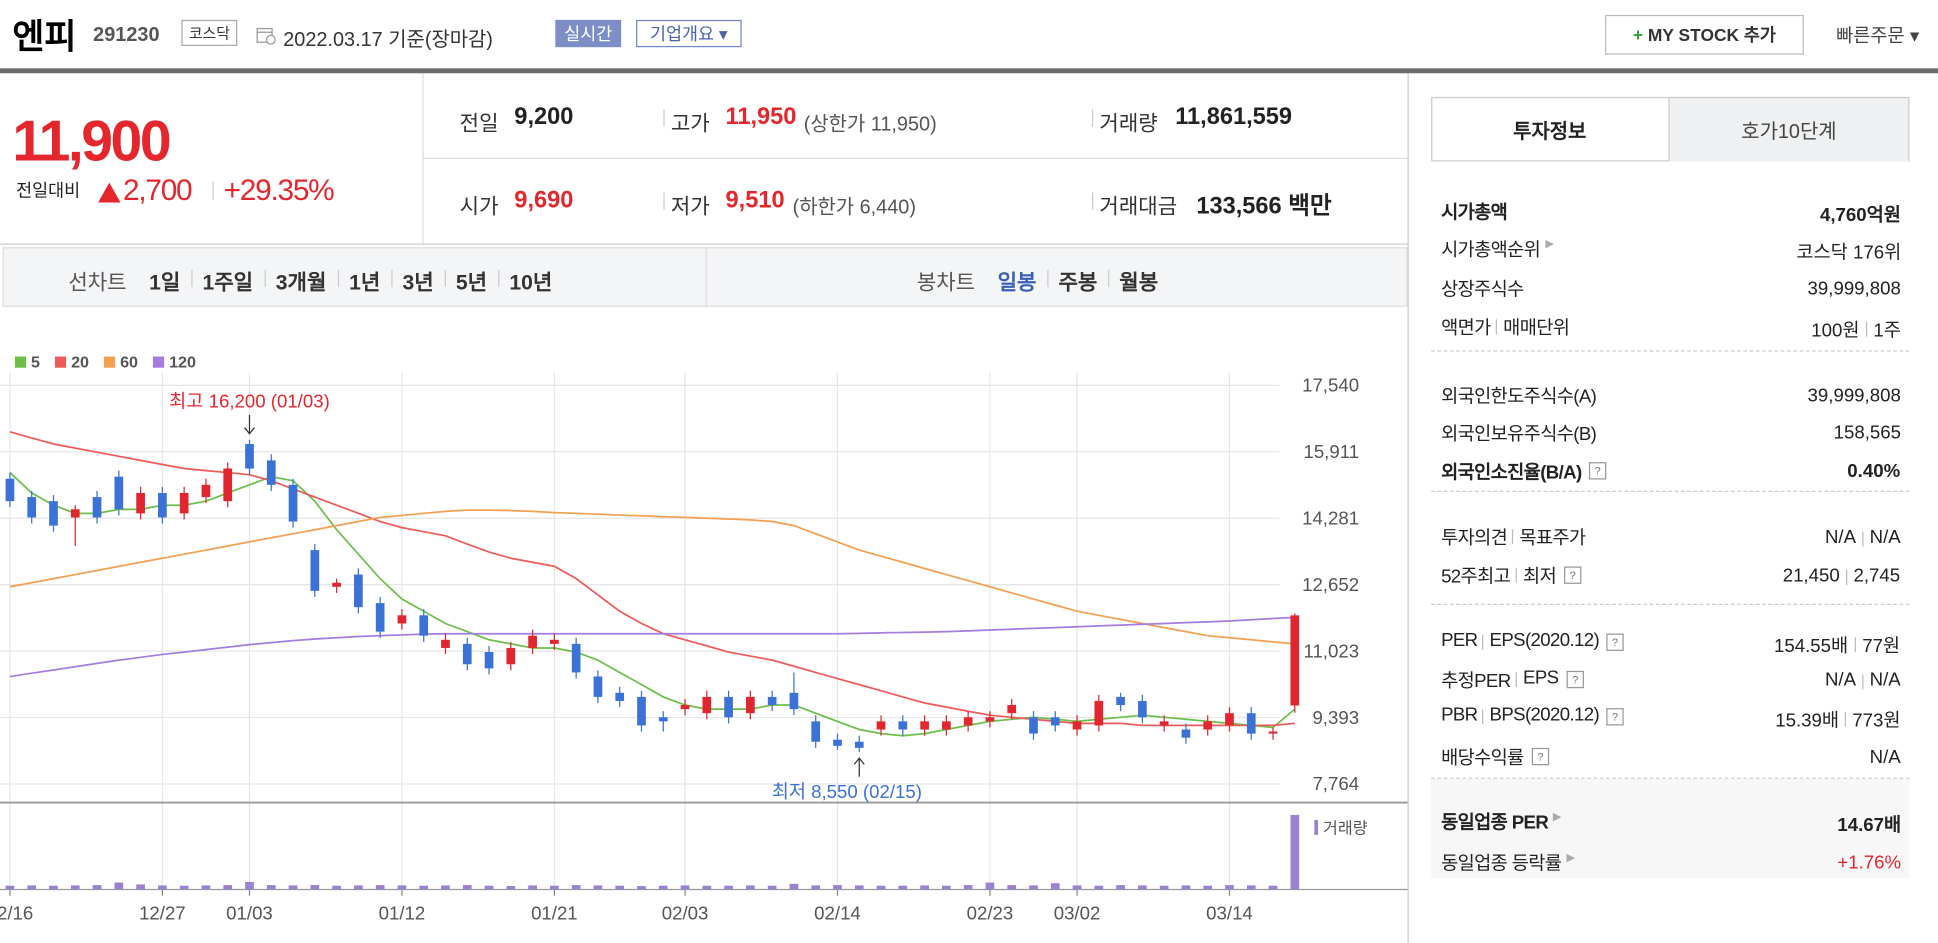 The width and height of the screenshot is (1938, 943). What do you see at coordinates (80, 363) in the screenshot?
I see `legend-label: 20` at bounding box center [80, 363].